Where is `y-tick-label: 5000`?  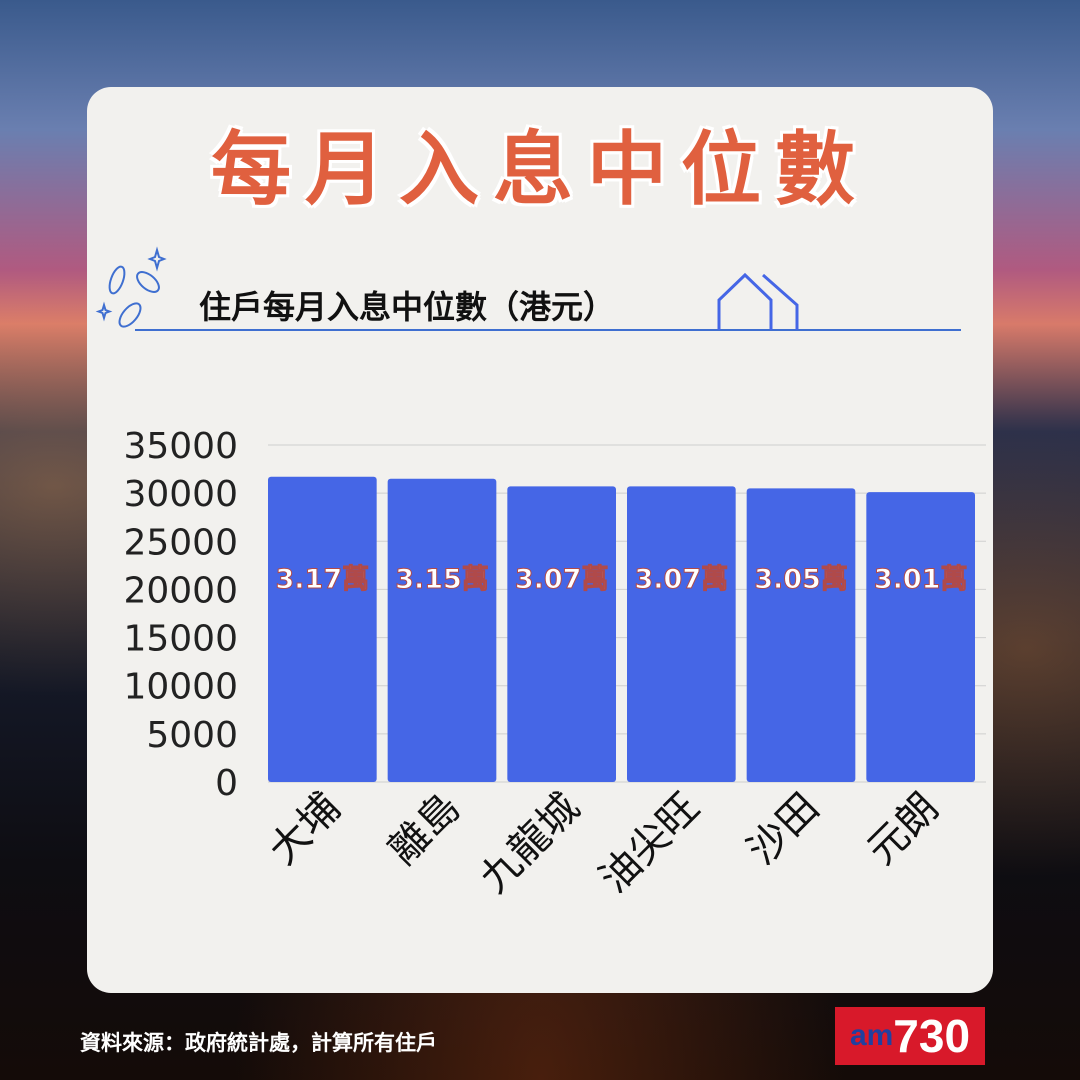
y-tick-label: 5000 is located at coordinates (192, 735).